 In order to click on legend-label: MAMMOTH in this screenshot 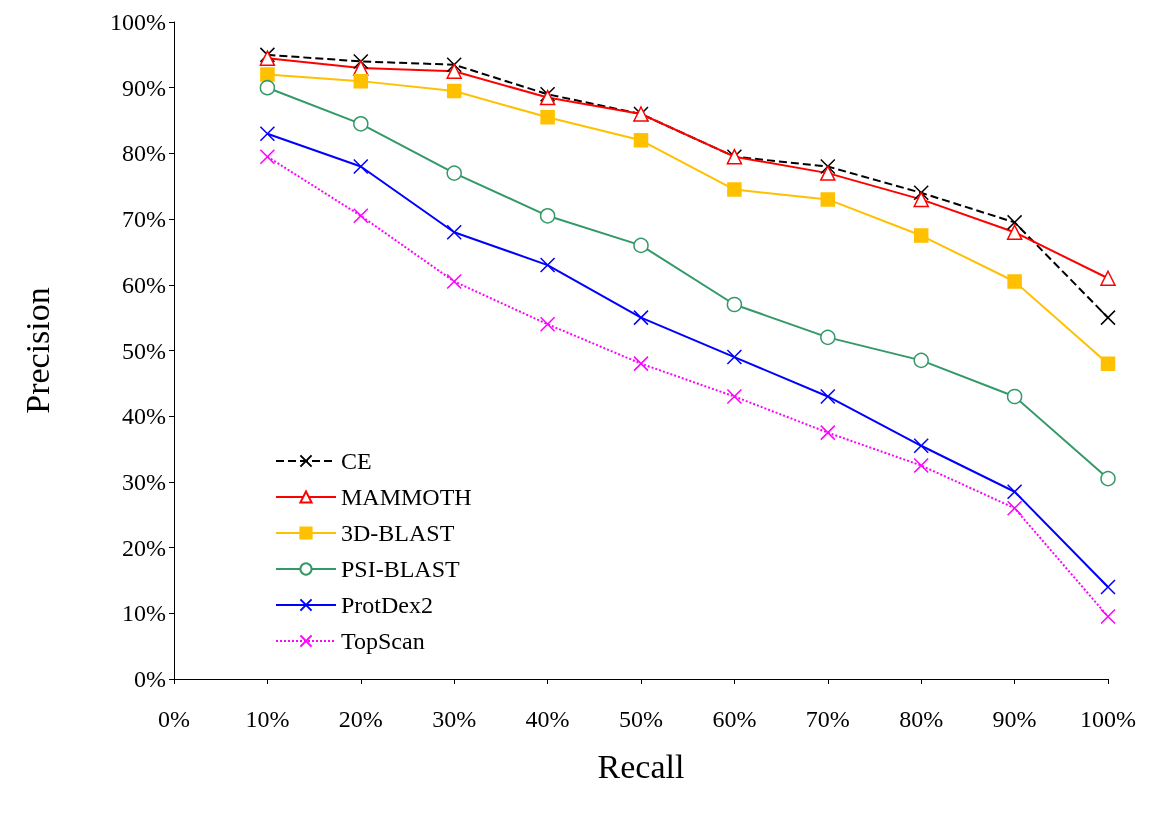, I will do `click(406, 497)`.